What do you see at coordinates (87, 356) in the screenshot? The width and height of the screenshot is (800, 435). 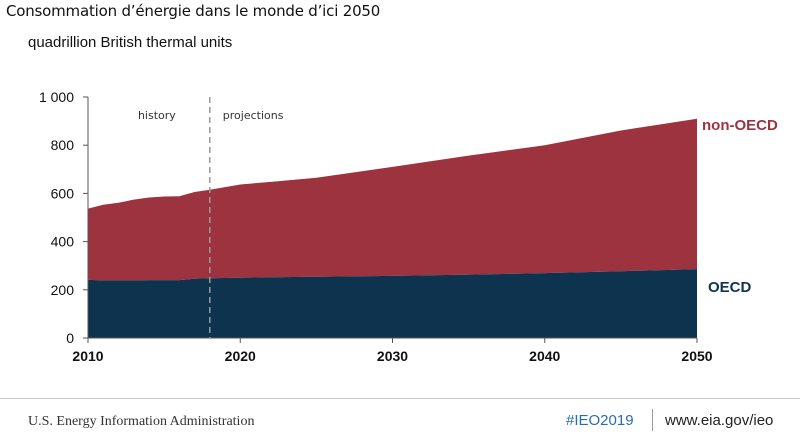 I see `x-tick-label: 2010` at bounding box center [87, 356].